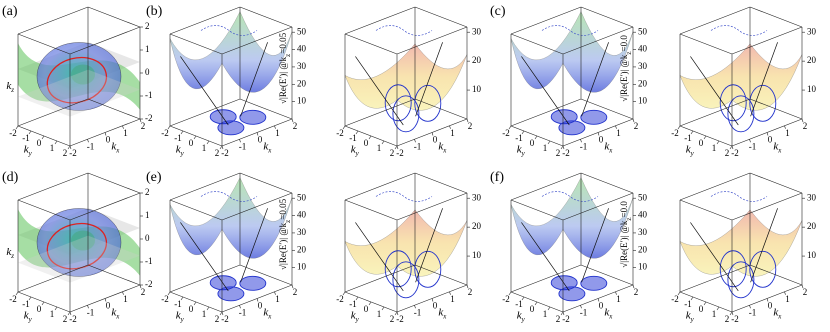 The width and height of the screenshot is (830, 332). What do you see at coordinates (302, 215) in the screenshot?
I see `z-tick-label: 40` at bounding box center [302, 215].